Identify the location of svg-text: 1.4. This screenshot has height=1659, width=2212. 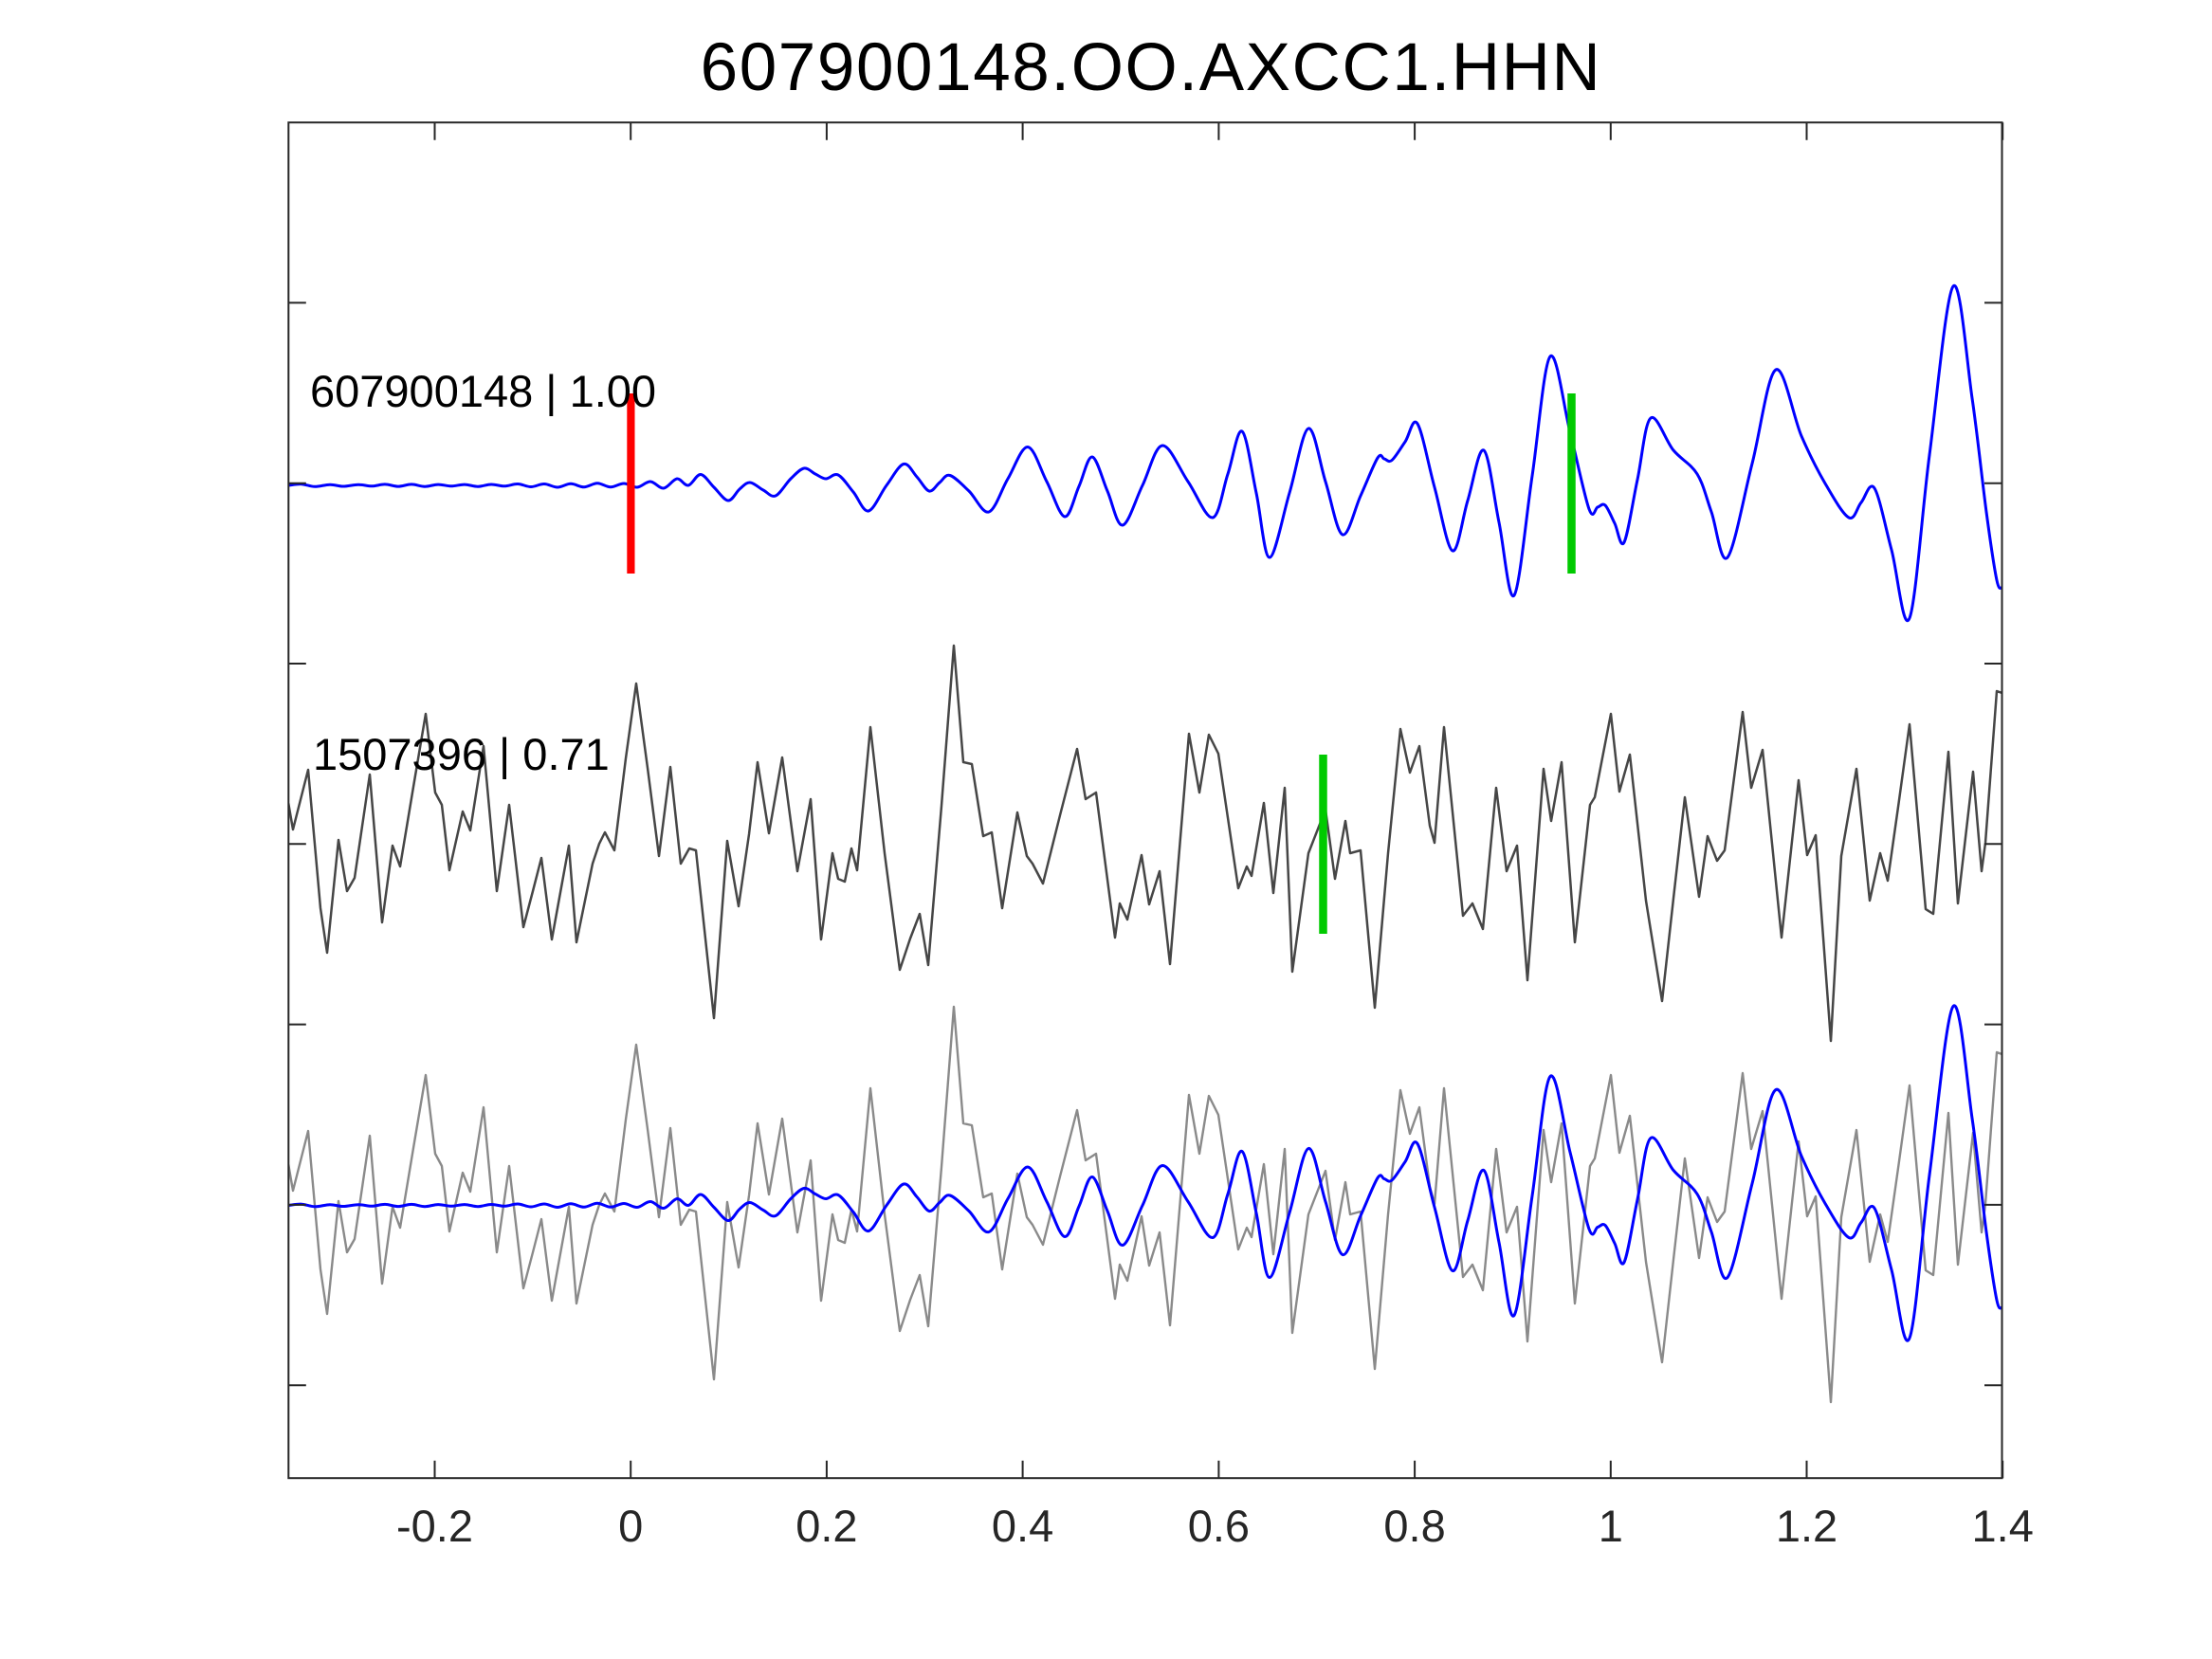
(2003, 1526).